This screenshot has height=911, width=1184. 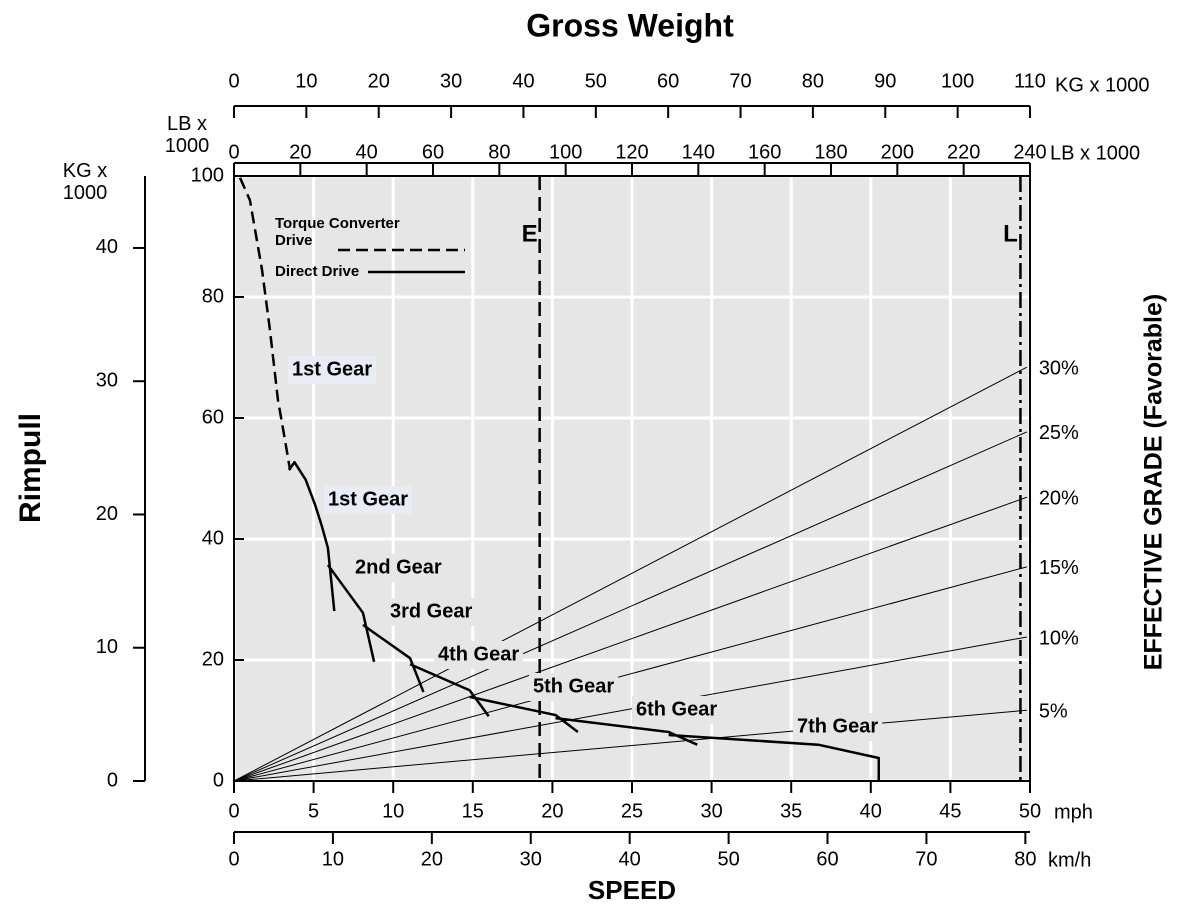 I want to click on y-tick-label: 60, so click(x=213, y=417).